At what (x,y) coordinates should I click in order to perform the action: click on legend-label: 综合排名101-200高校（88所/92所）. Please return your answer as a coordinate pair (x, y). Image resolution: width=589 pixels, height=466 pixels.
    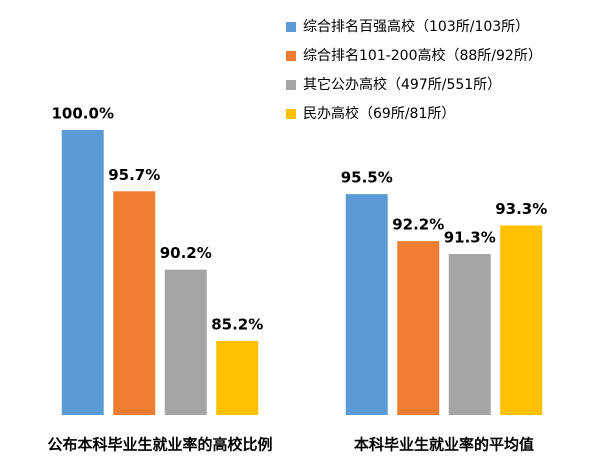
    Looking at the image, I should click on (422, 55).